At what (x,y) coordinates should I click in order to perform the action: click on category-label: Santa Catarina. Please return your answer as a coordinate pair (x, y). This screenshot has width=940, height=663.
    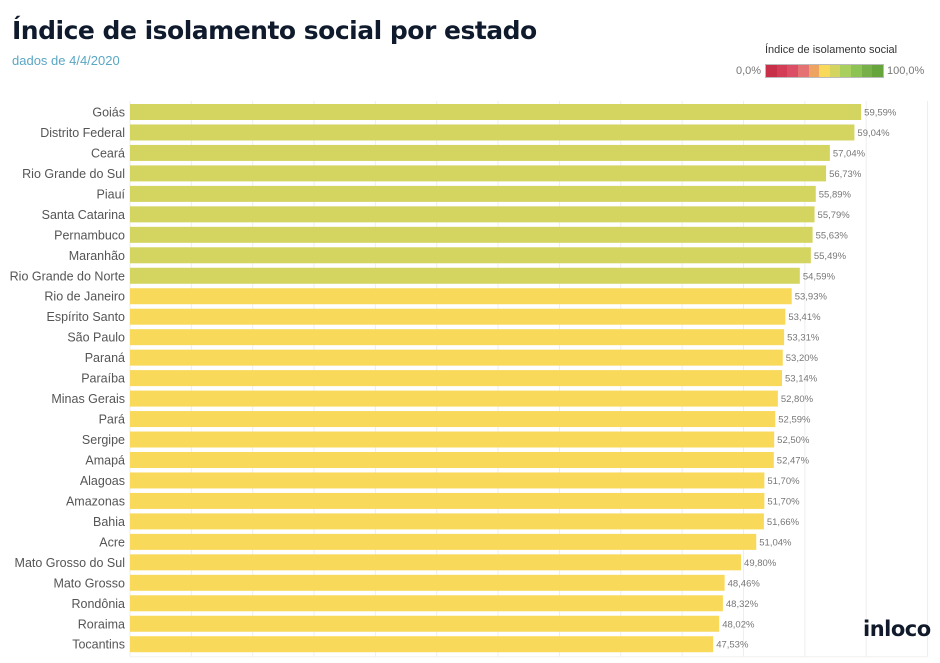
    Looking at the image, I should click on (83, 215).